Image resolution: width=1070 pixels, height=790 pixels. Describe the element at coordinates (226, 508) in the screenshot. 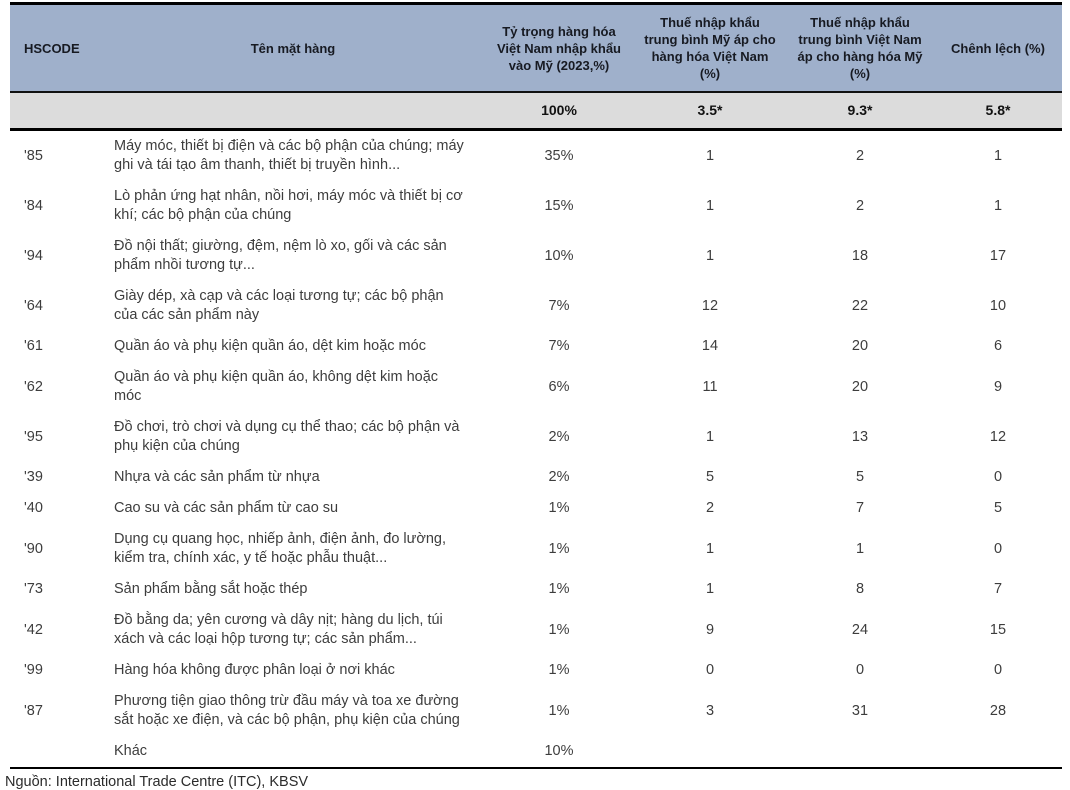

I see `product-name-cell: Cao su và các sản phẩm từ cao su` at that location.